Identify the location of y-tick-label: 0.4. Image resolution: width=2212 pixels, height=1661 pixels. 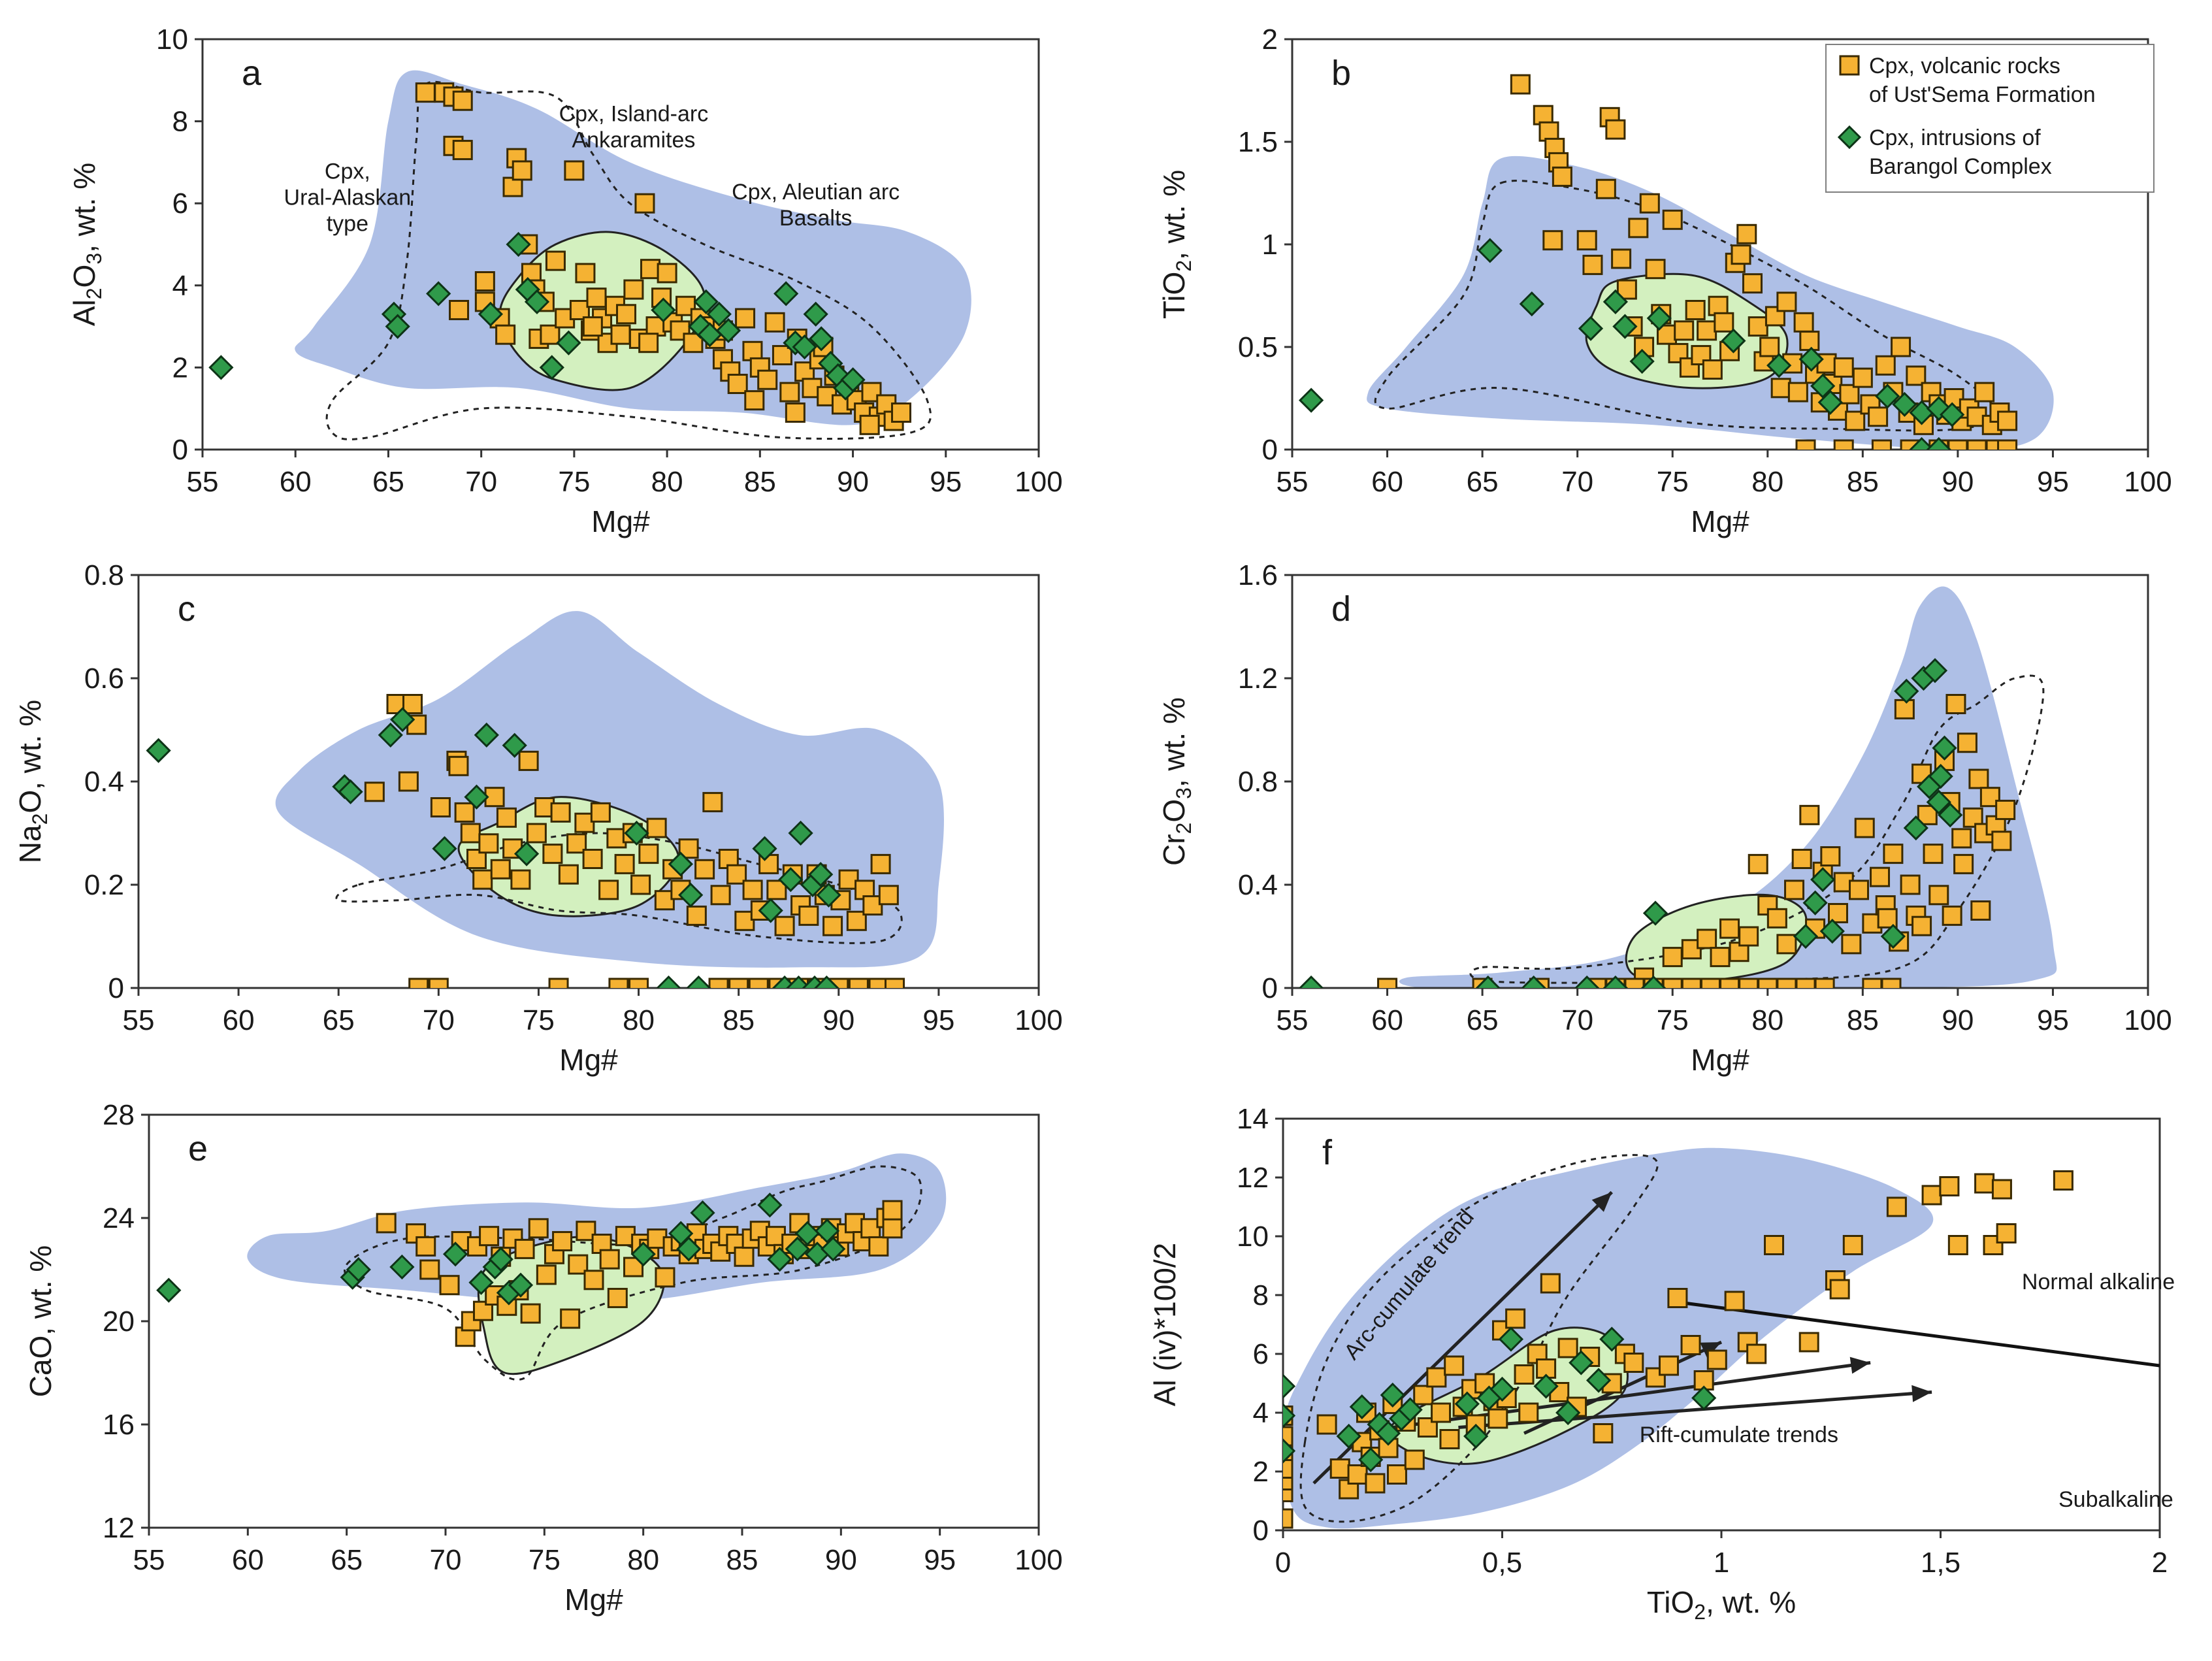
(104, 782).